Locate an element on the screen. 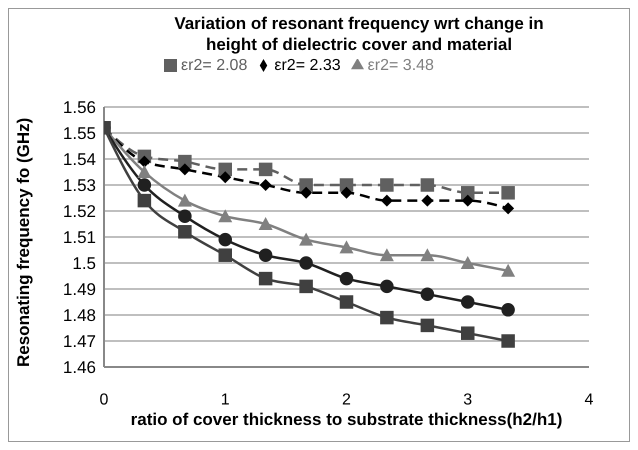 The width and height of the screenshot is (638, 450). chart-title: Variation of resonant frequency wrt change in height of dielectric cover and material is located at coordinates (359, 34).